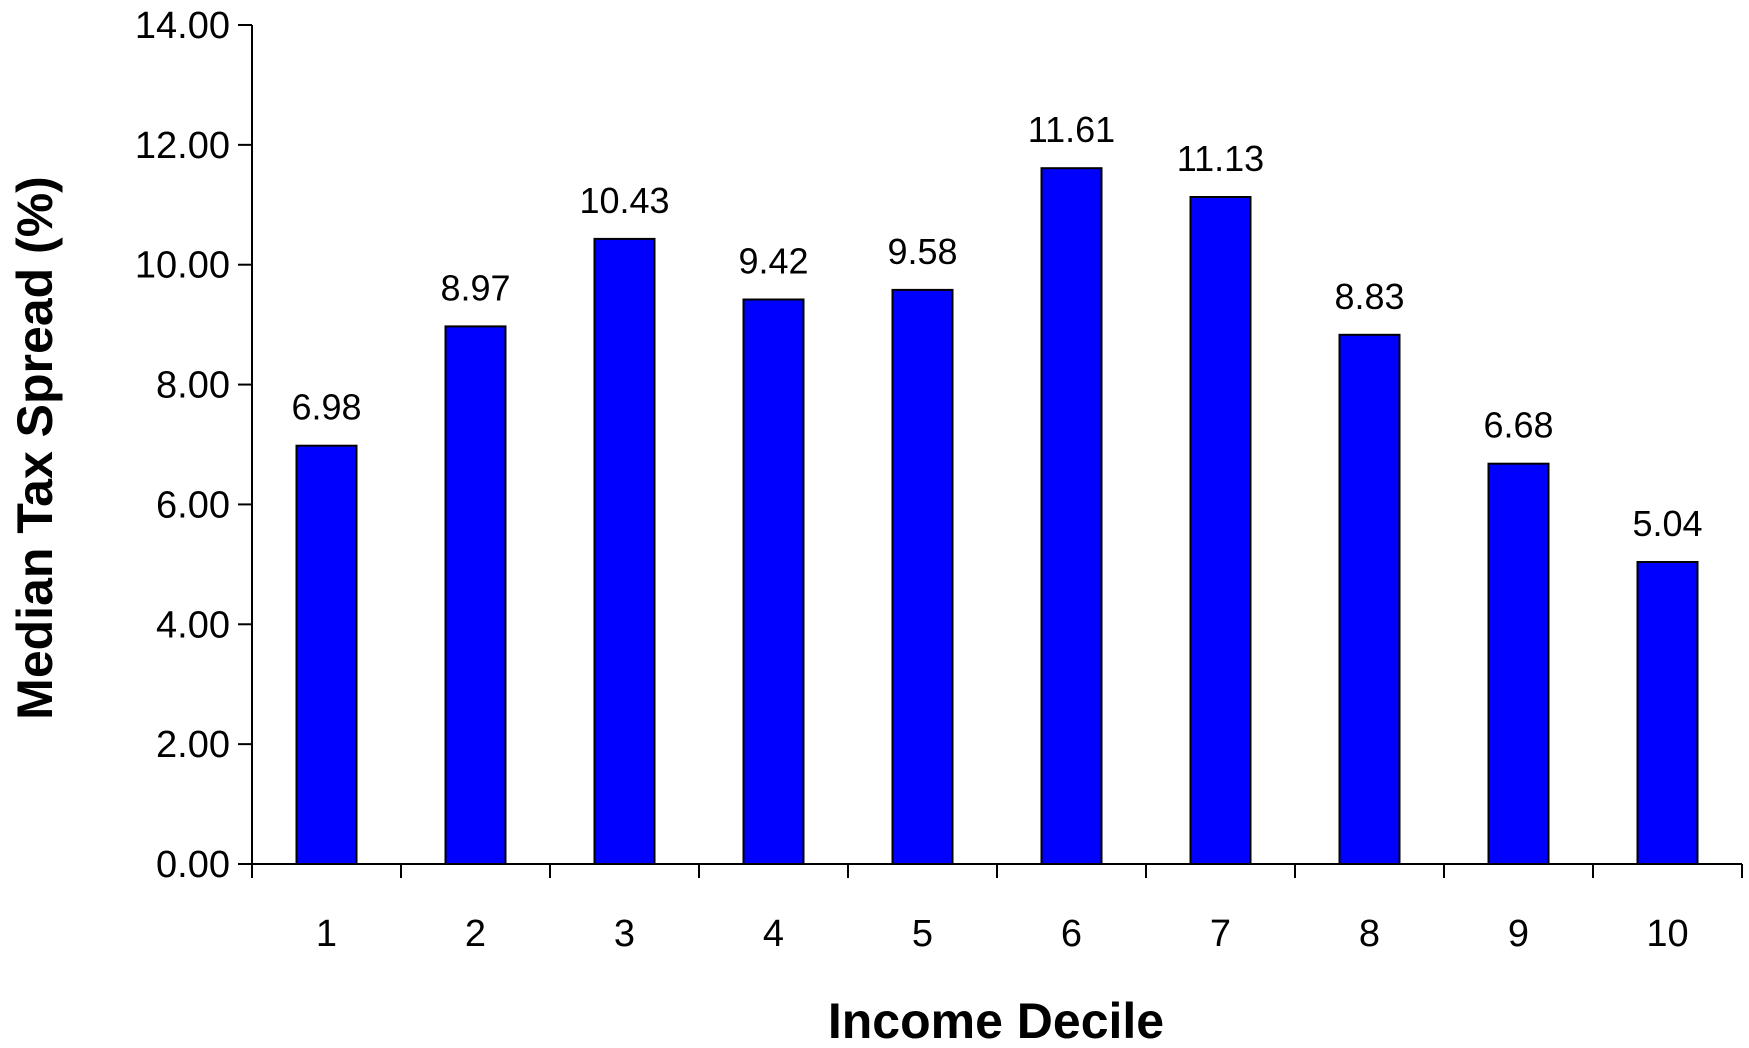 This screenshot has height=1048, width=1749. I want to click on y-tick-label: 10.00, so click(182, 266).